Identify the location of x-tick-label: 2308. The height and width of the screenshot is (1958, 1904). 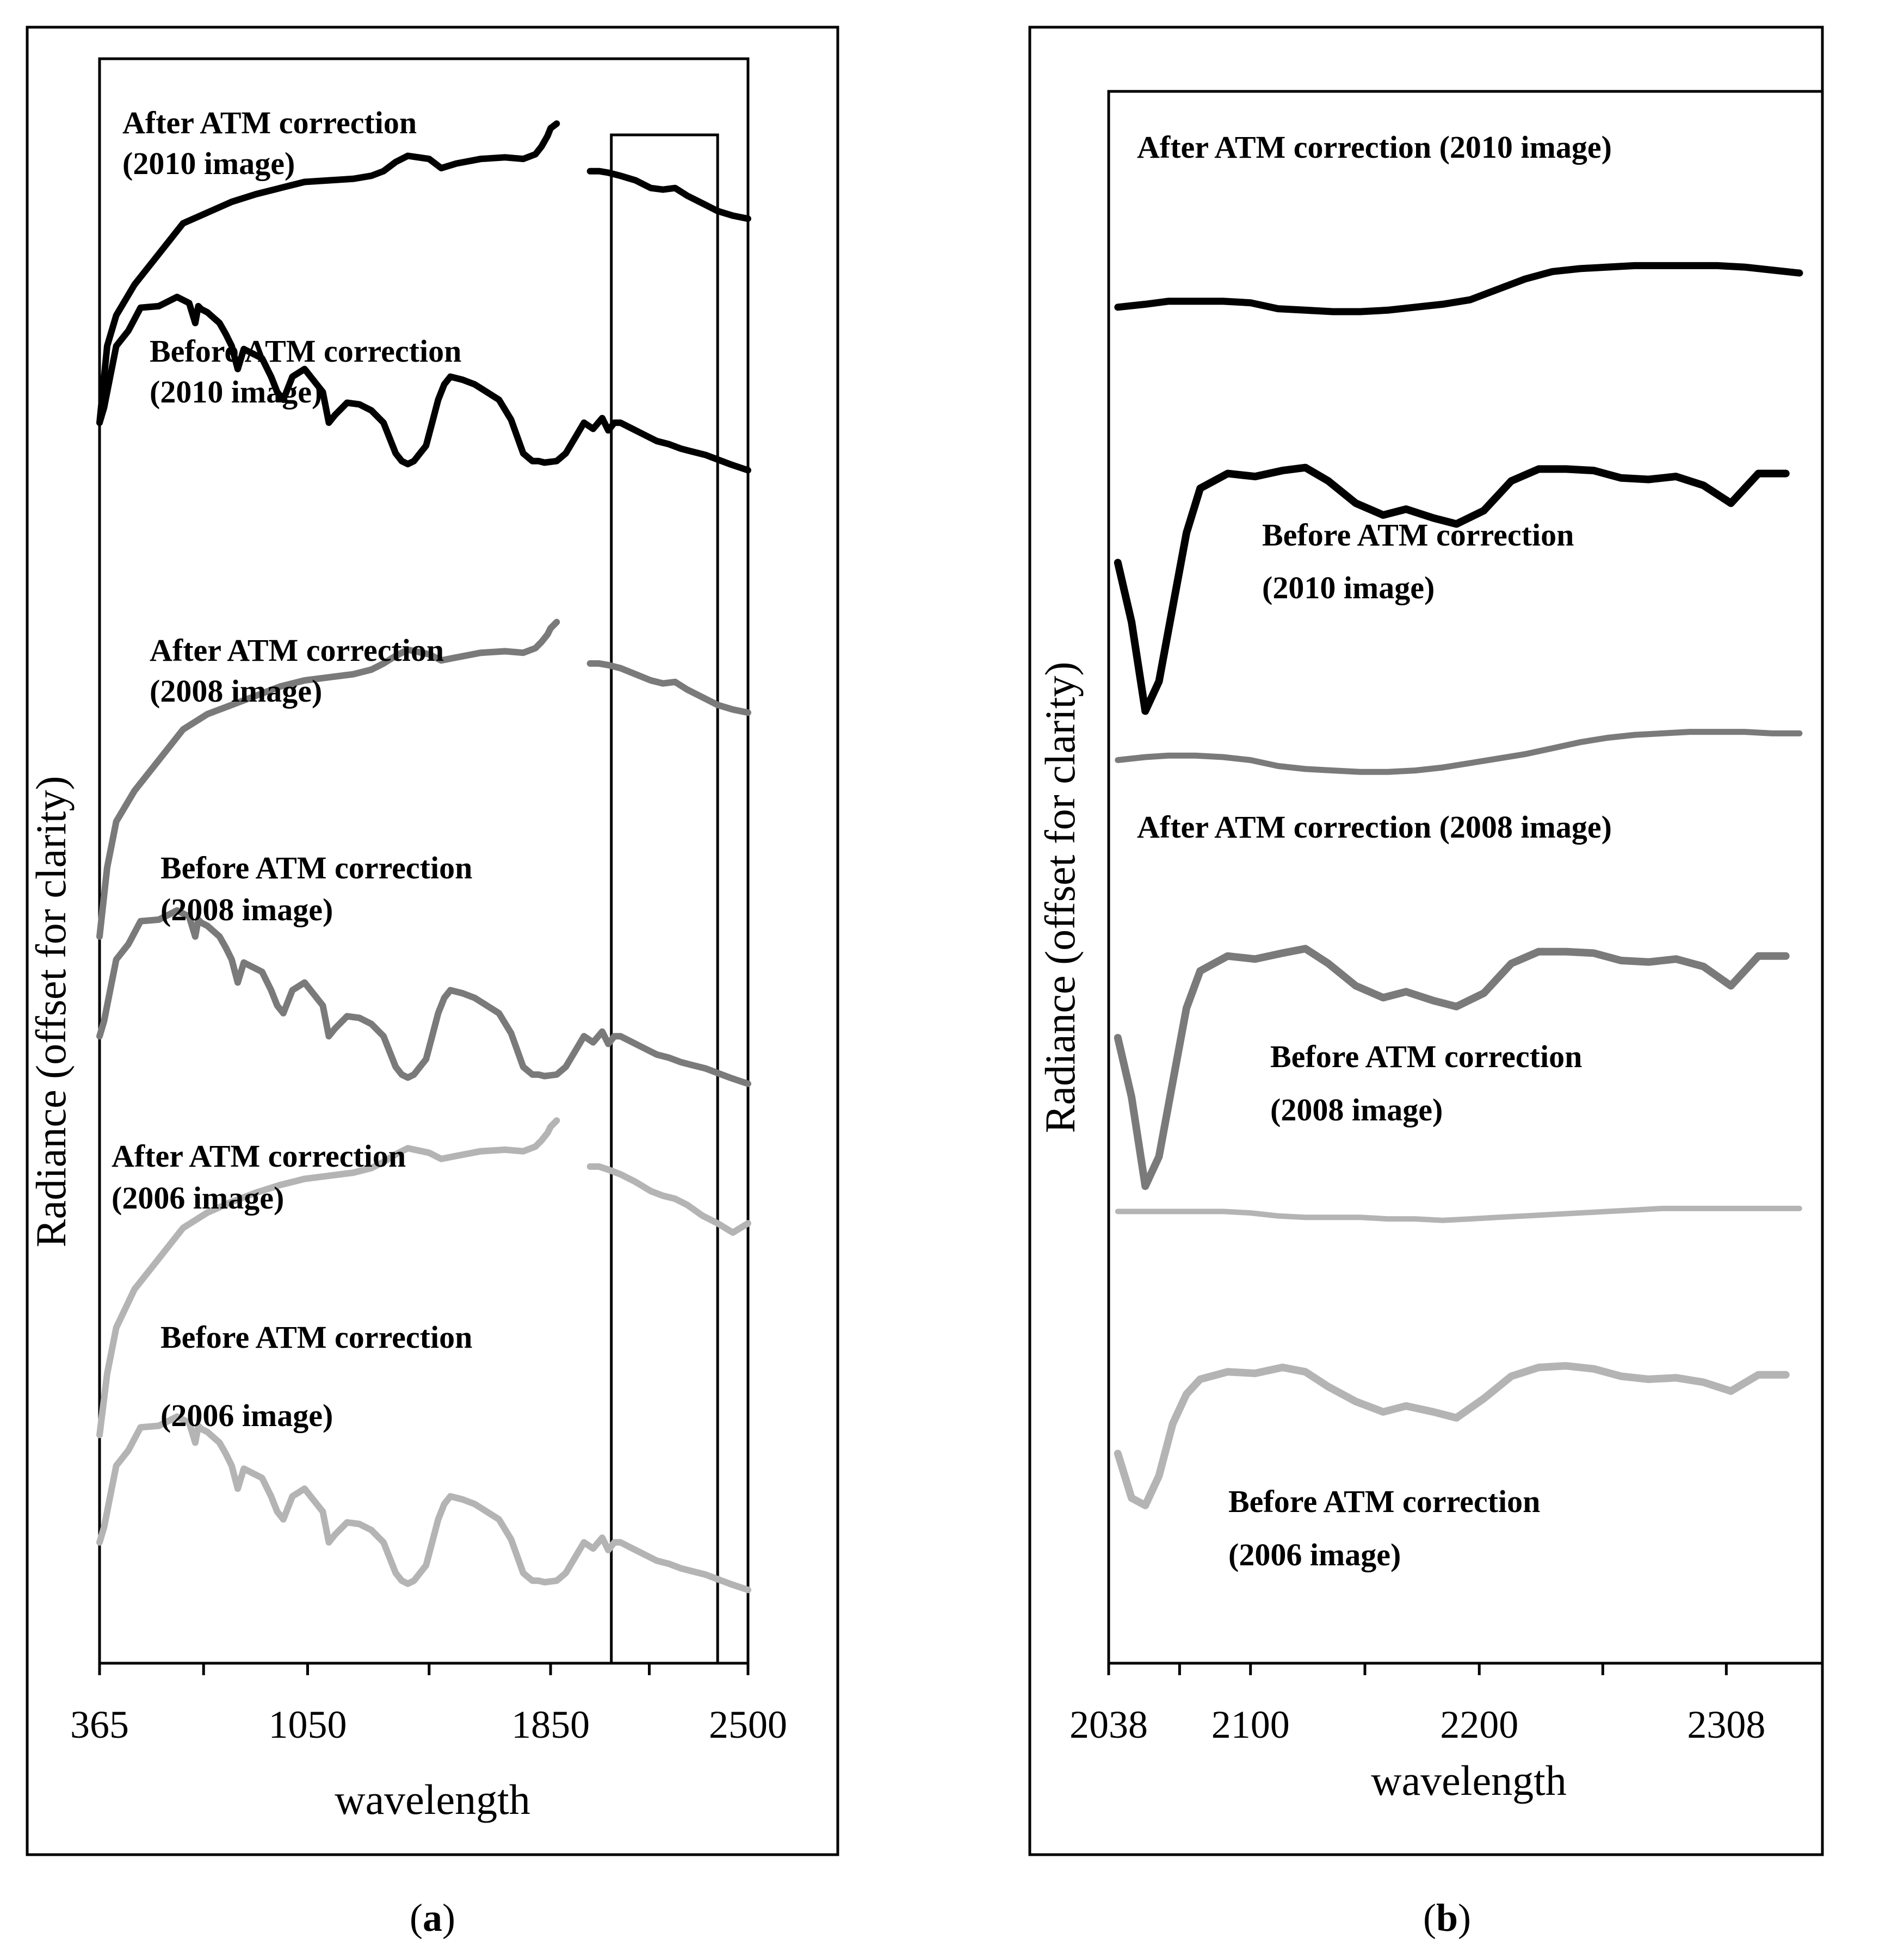
(1726, 1724).